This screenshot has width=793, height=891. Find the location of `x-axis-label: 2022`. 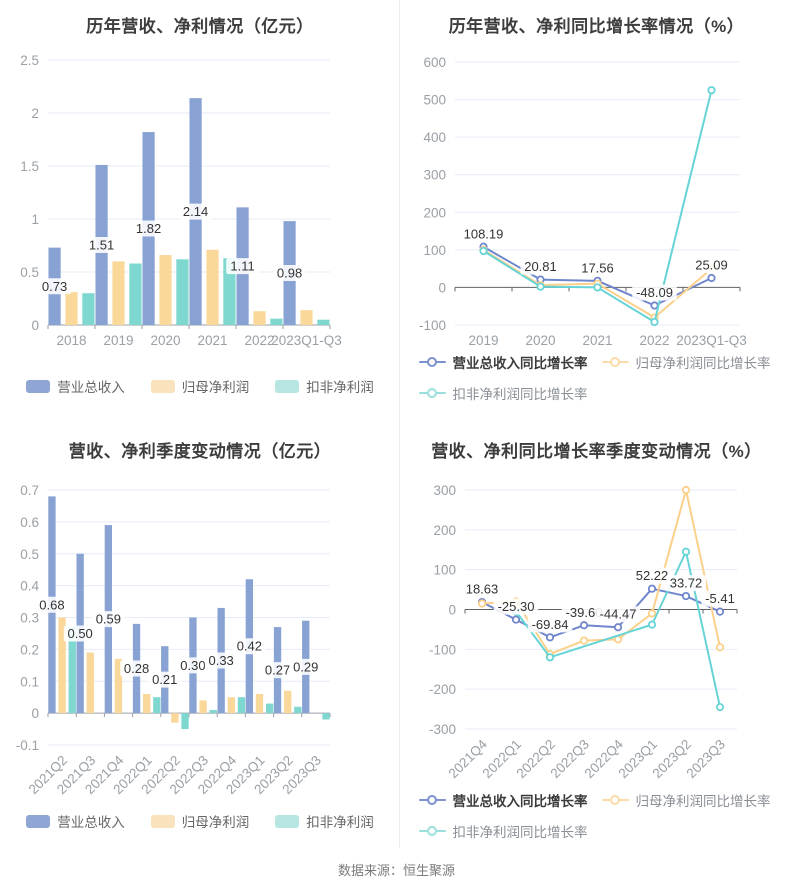

x-axis-label: 2022 is located at coordinates (654, 340).